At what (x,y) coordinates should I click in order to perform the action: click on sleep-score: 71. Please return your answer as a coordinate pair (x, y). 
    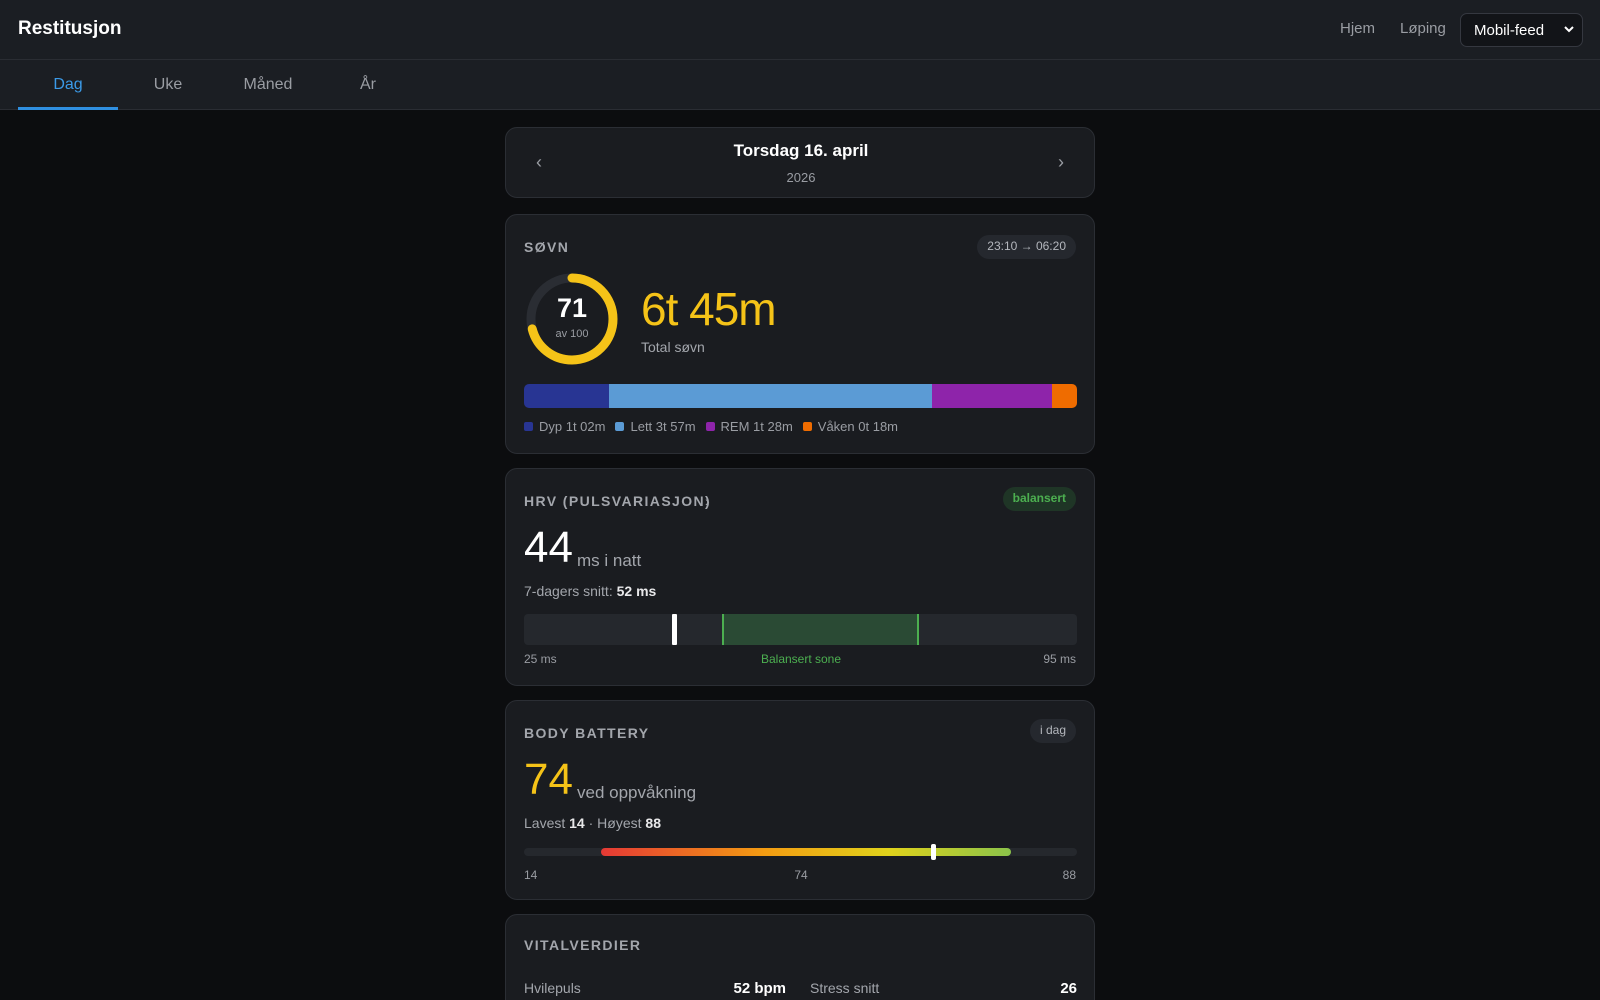
    Looking at the image, I should click on (572, 308).